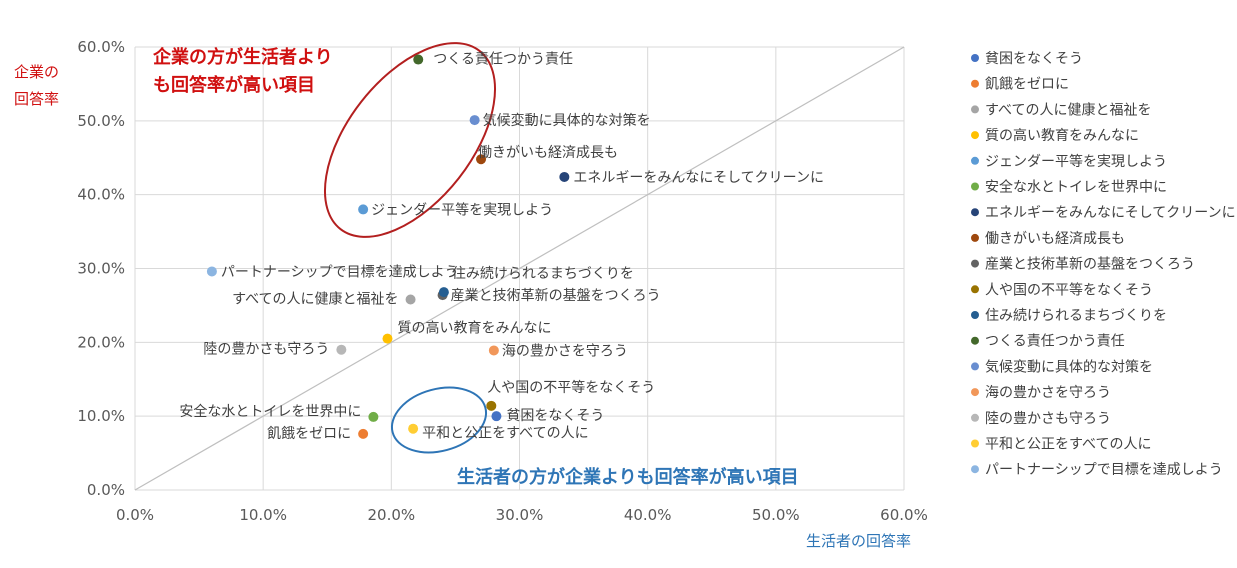 This screenshot has width=1237, height=568. I want to click on y-axis-title-line-2: 回答率, so click(36, 99).